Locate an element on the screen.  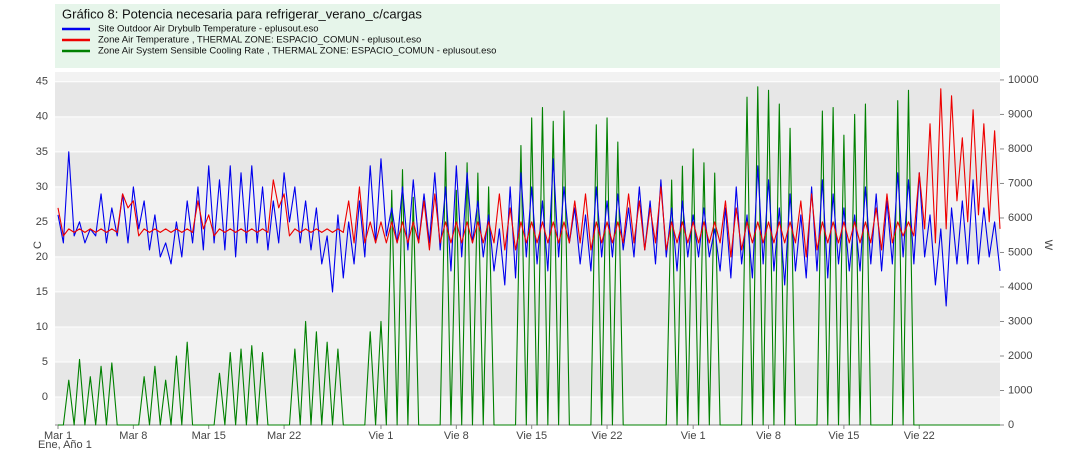
y-tick-label: 30 is located at coordinates (42, 187).